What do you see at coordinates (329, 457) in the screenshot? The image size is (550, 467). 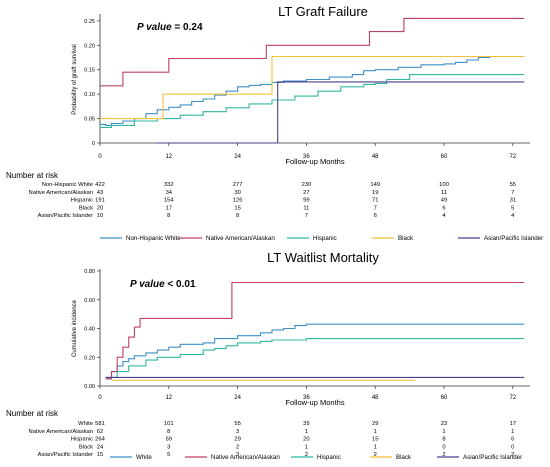 I see `chart2-legend-label: Hispanic` at bounding box center [329, 457].